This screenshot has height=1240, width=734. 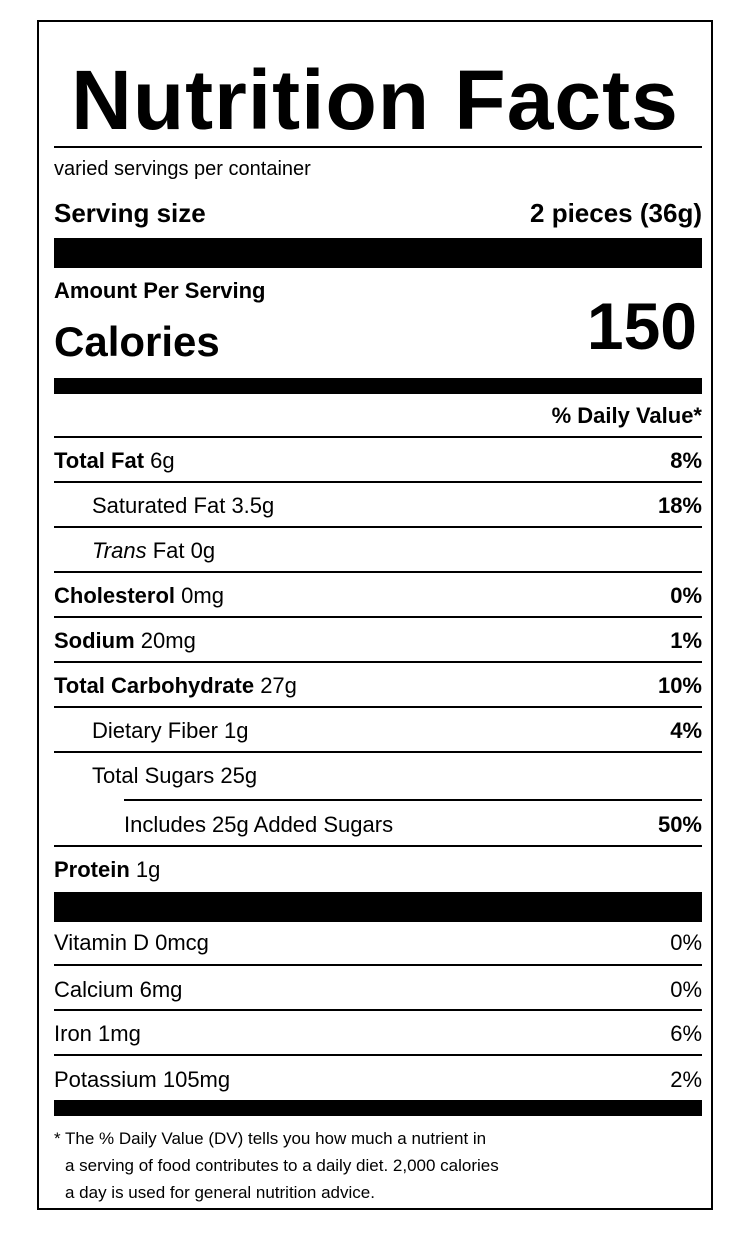 What do you see at coordinates (182, 169) in the screenshot?
I see `servings-per-container: varied servings per container` at bounding box center [182, 169].